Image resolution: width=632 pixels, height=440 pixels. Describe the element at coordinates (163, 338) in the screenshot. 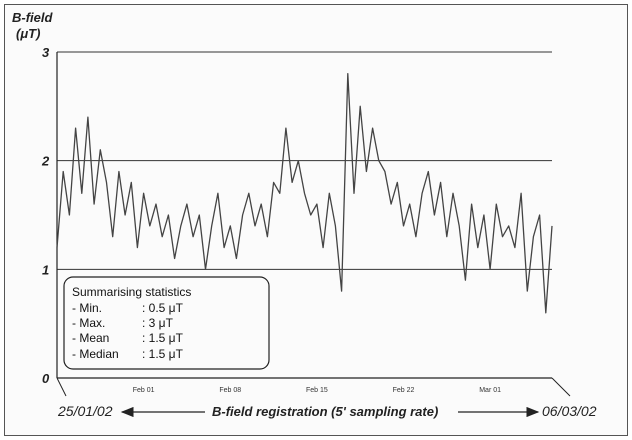

I see `stats-mean-value: : 1.5 μT` at that location.